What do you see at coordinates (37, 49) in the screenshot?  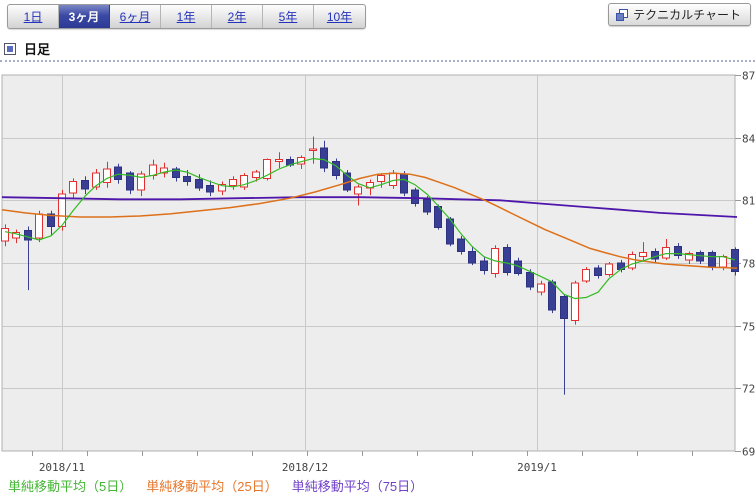 I see `page-title: 日足` at bounding box center [37, 49].